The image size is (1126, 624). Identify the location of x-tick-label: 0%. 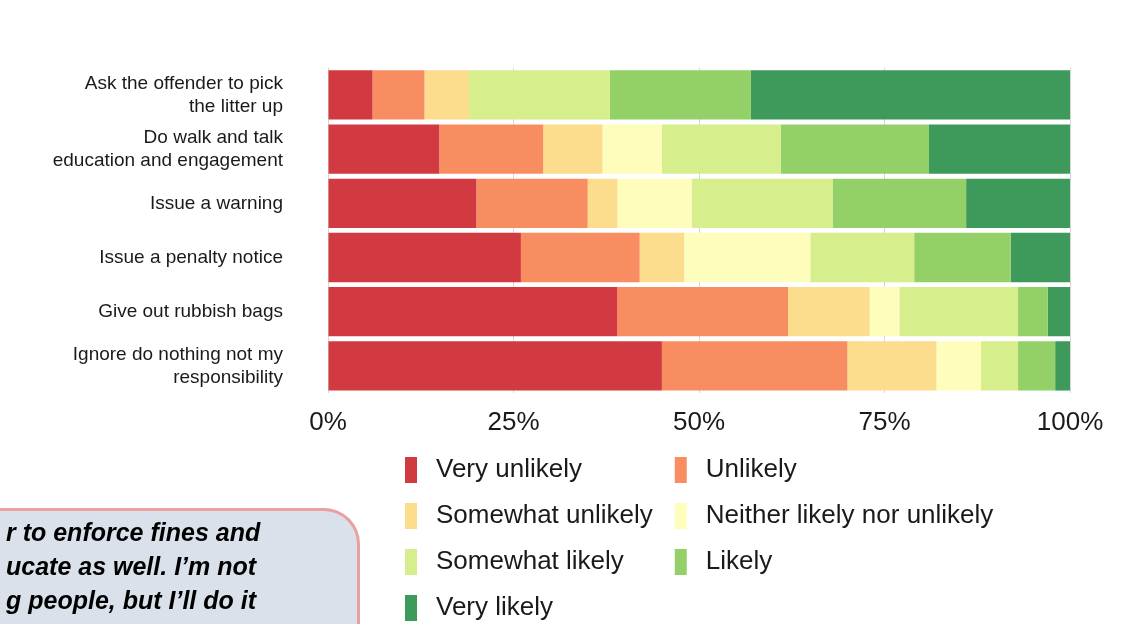
(328, 420).